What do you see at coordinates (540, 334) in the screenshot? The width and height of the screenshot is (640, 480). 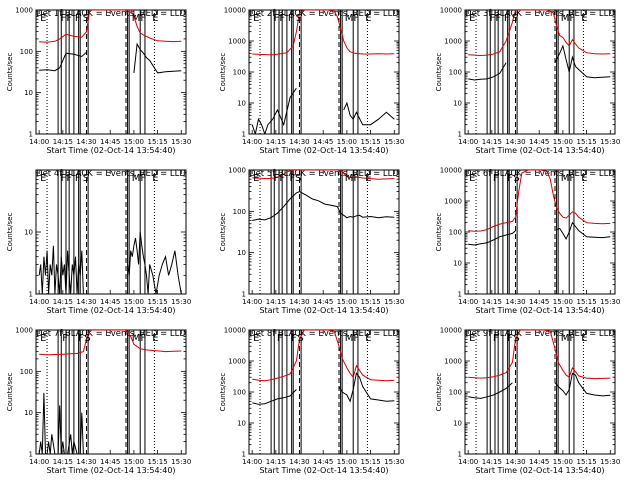 I see `panel-title: Det 9f BLACK = Events, RED = LLD` at bounding box center [540, 334].